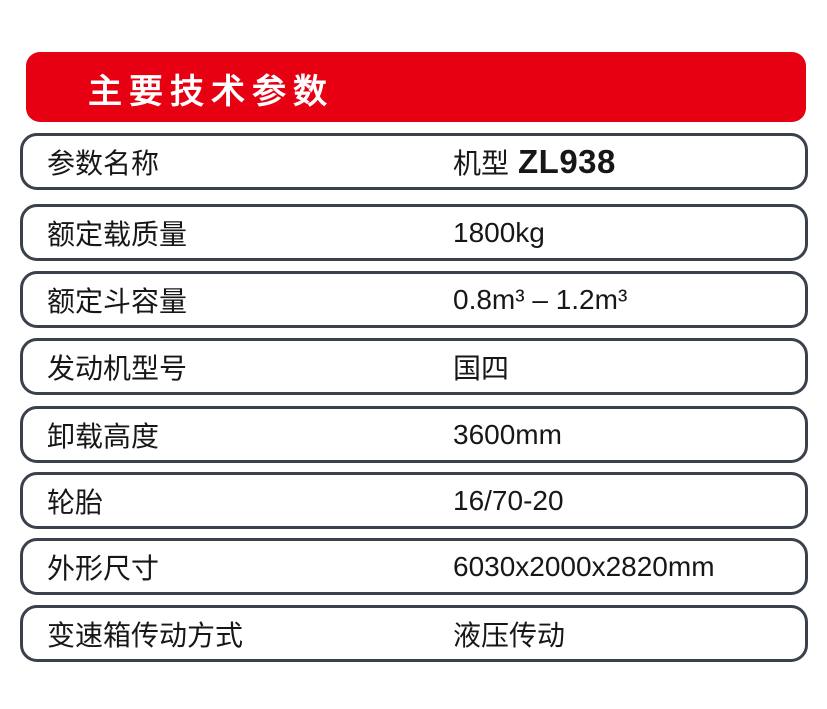 The width and height of the screenshot is (827, 709). Describe the element at coordinates (499, 232) in the screenshot. I see `spec-value: 1800kg` at that location.